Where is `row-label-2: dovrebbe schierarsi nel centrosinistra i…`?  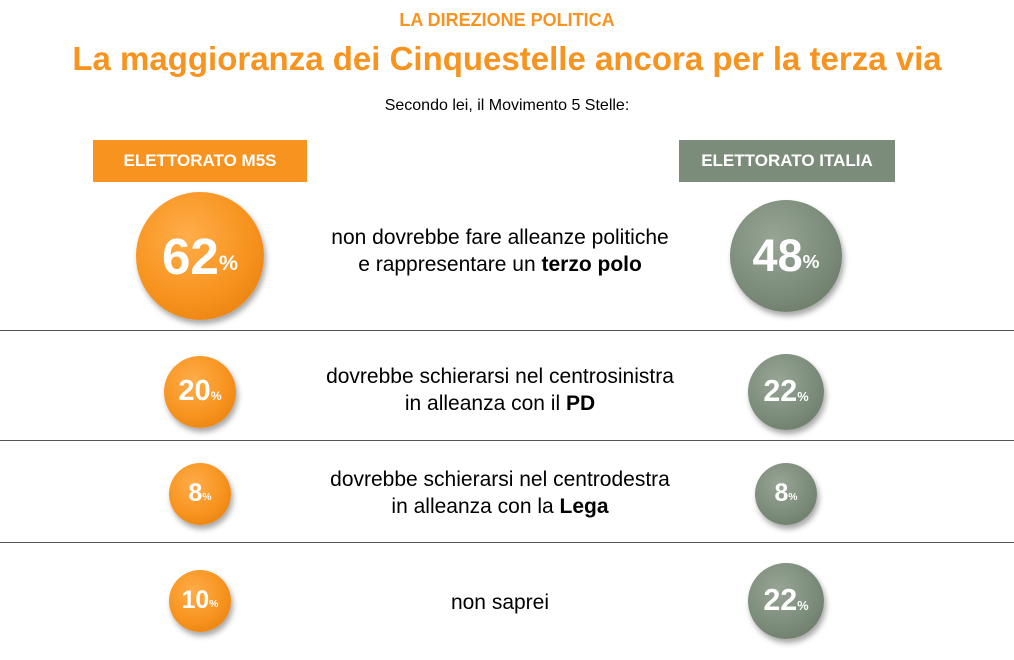 row-label-2: dovrebbe schierarsi nel centrosinistra i… is located at coordinates (500, 390).